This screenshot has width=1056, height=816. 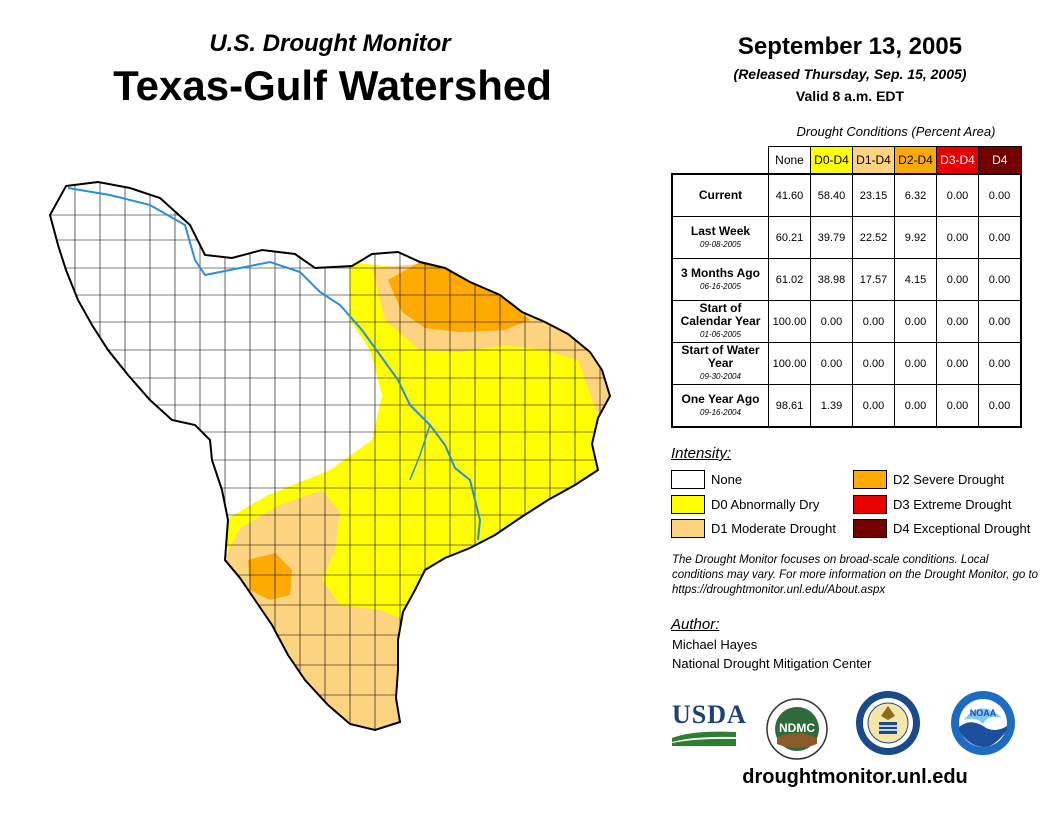 I want to click on column-header: None, so click(x=789, y=160).